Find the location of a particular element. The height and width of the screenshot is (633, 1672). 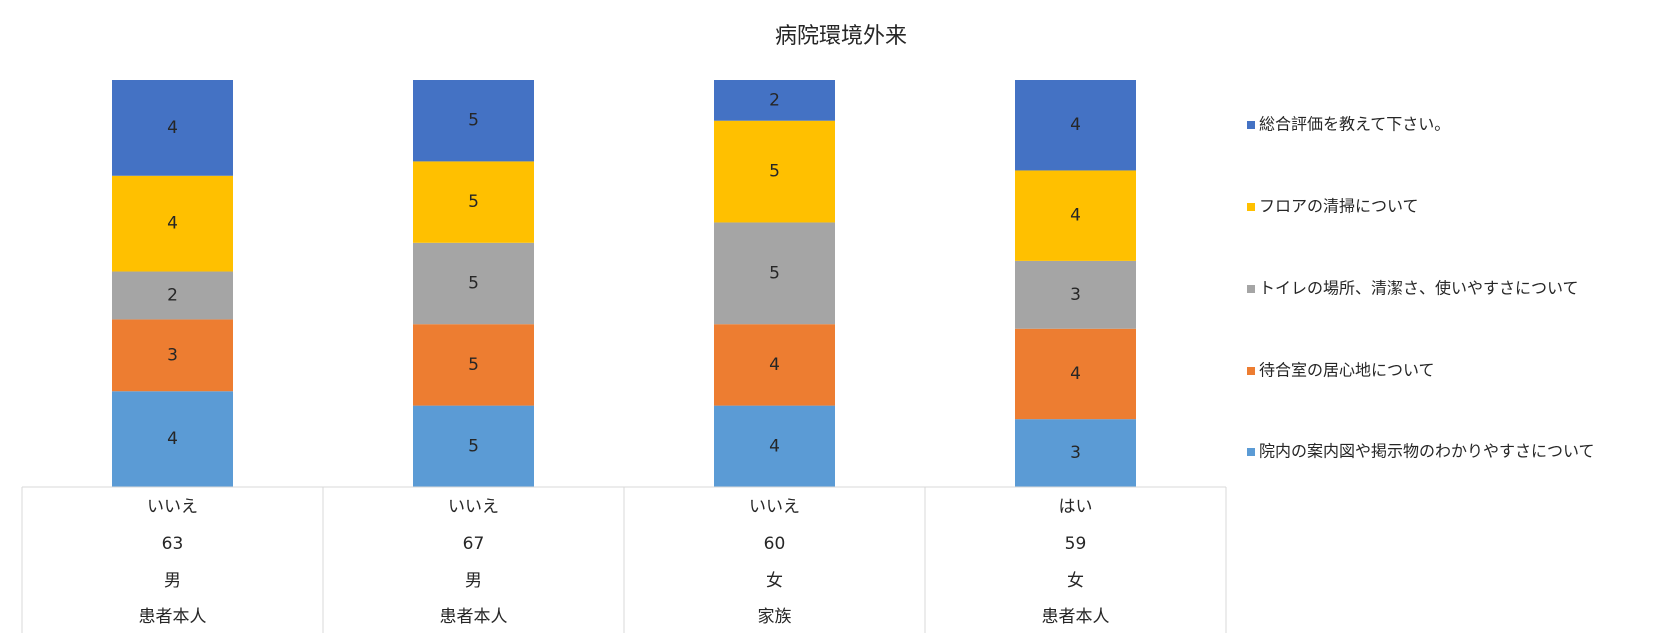

legend-label: トイレの場所、清潔さ、使いやすさについて is located at coordinates (1419, 288).